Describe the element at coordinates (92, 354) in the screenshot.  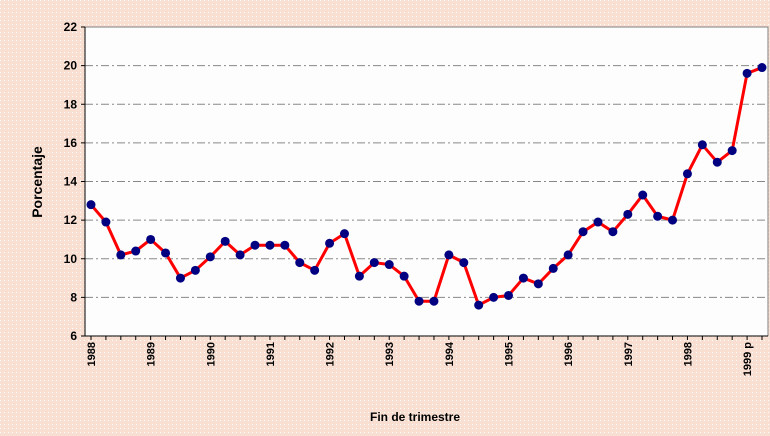
I see `x-tick-label: 1988` at that location.